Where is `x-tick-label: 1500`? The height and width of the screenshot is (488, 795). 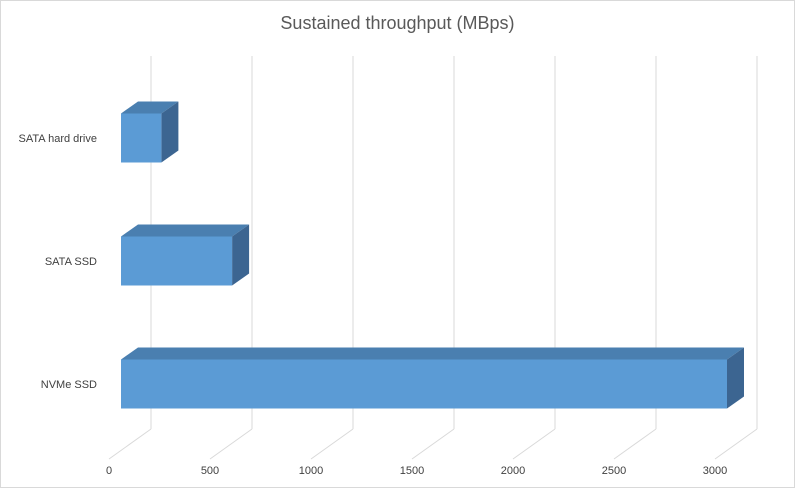 x-tick-label: 1500 is located at coordinates (412, 471).